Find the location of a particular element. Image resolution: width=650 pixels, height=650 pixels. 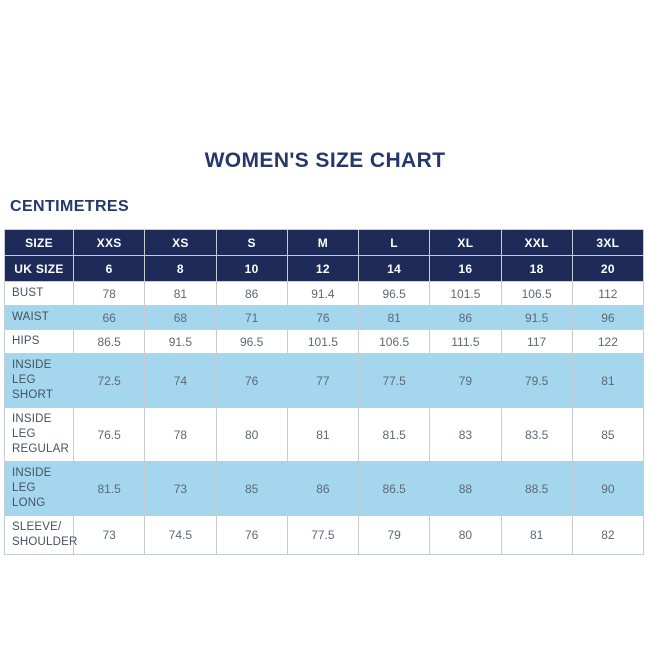

uk-size-row-cell: 16 is located at coordinates (465, 268).